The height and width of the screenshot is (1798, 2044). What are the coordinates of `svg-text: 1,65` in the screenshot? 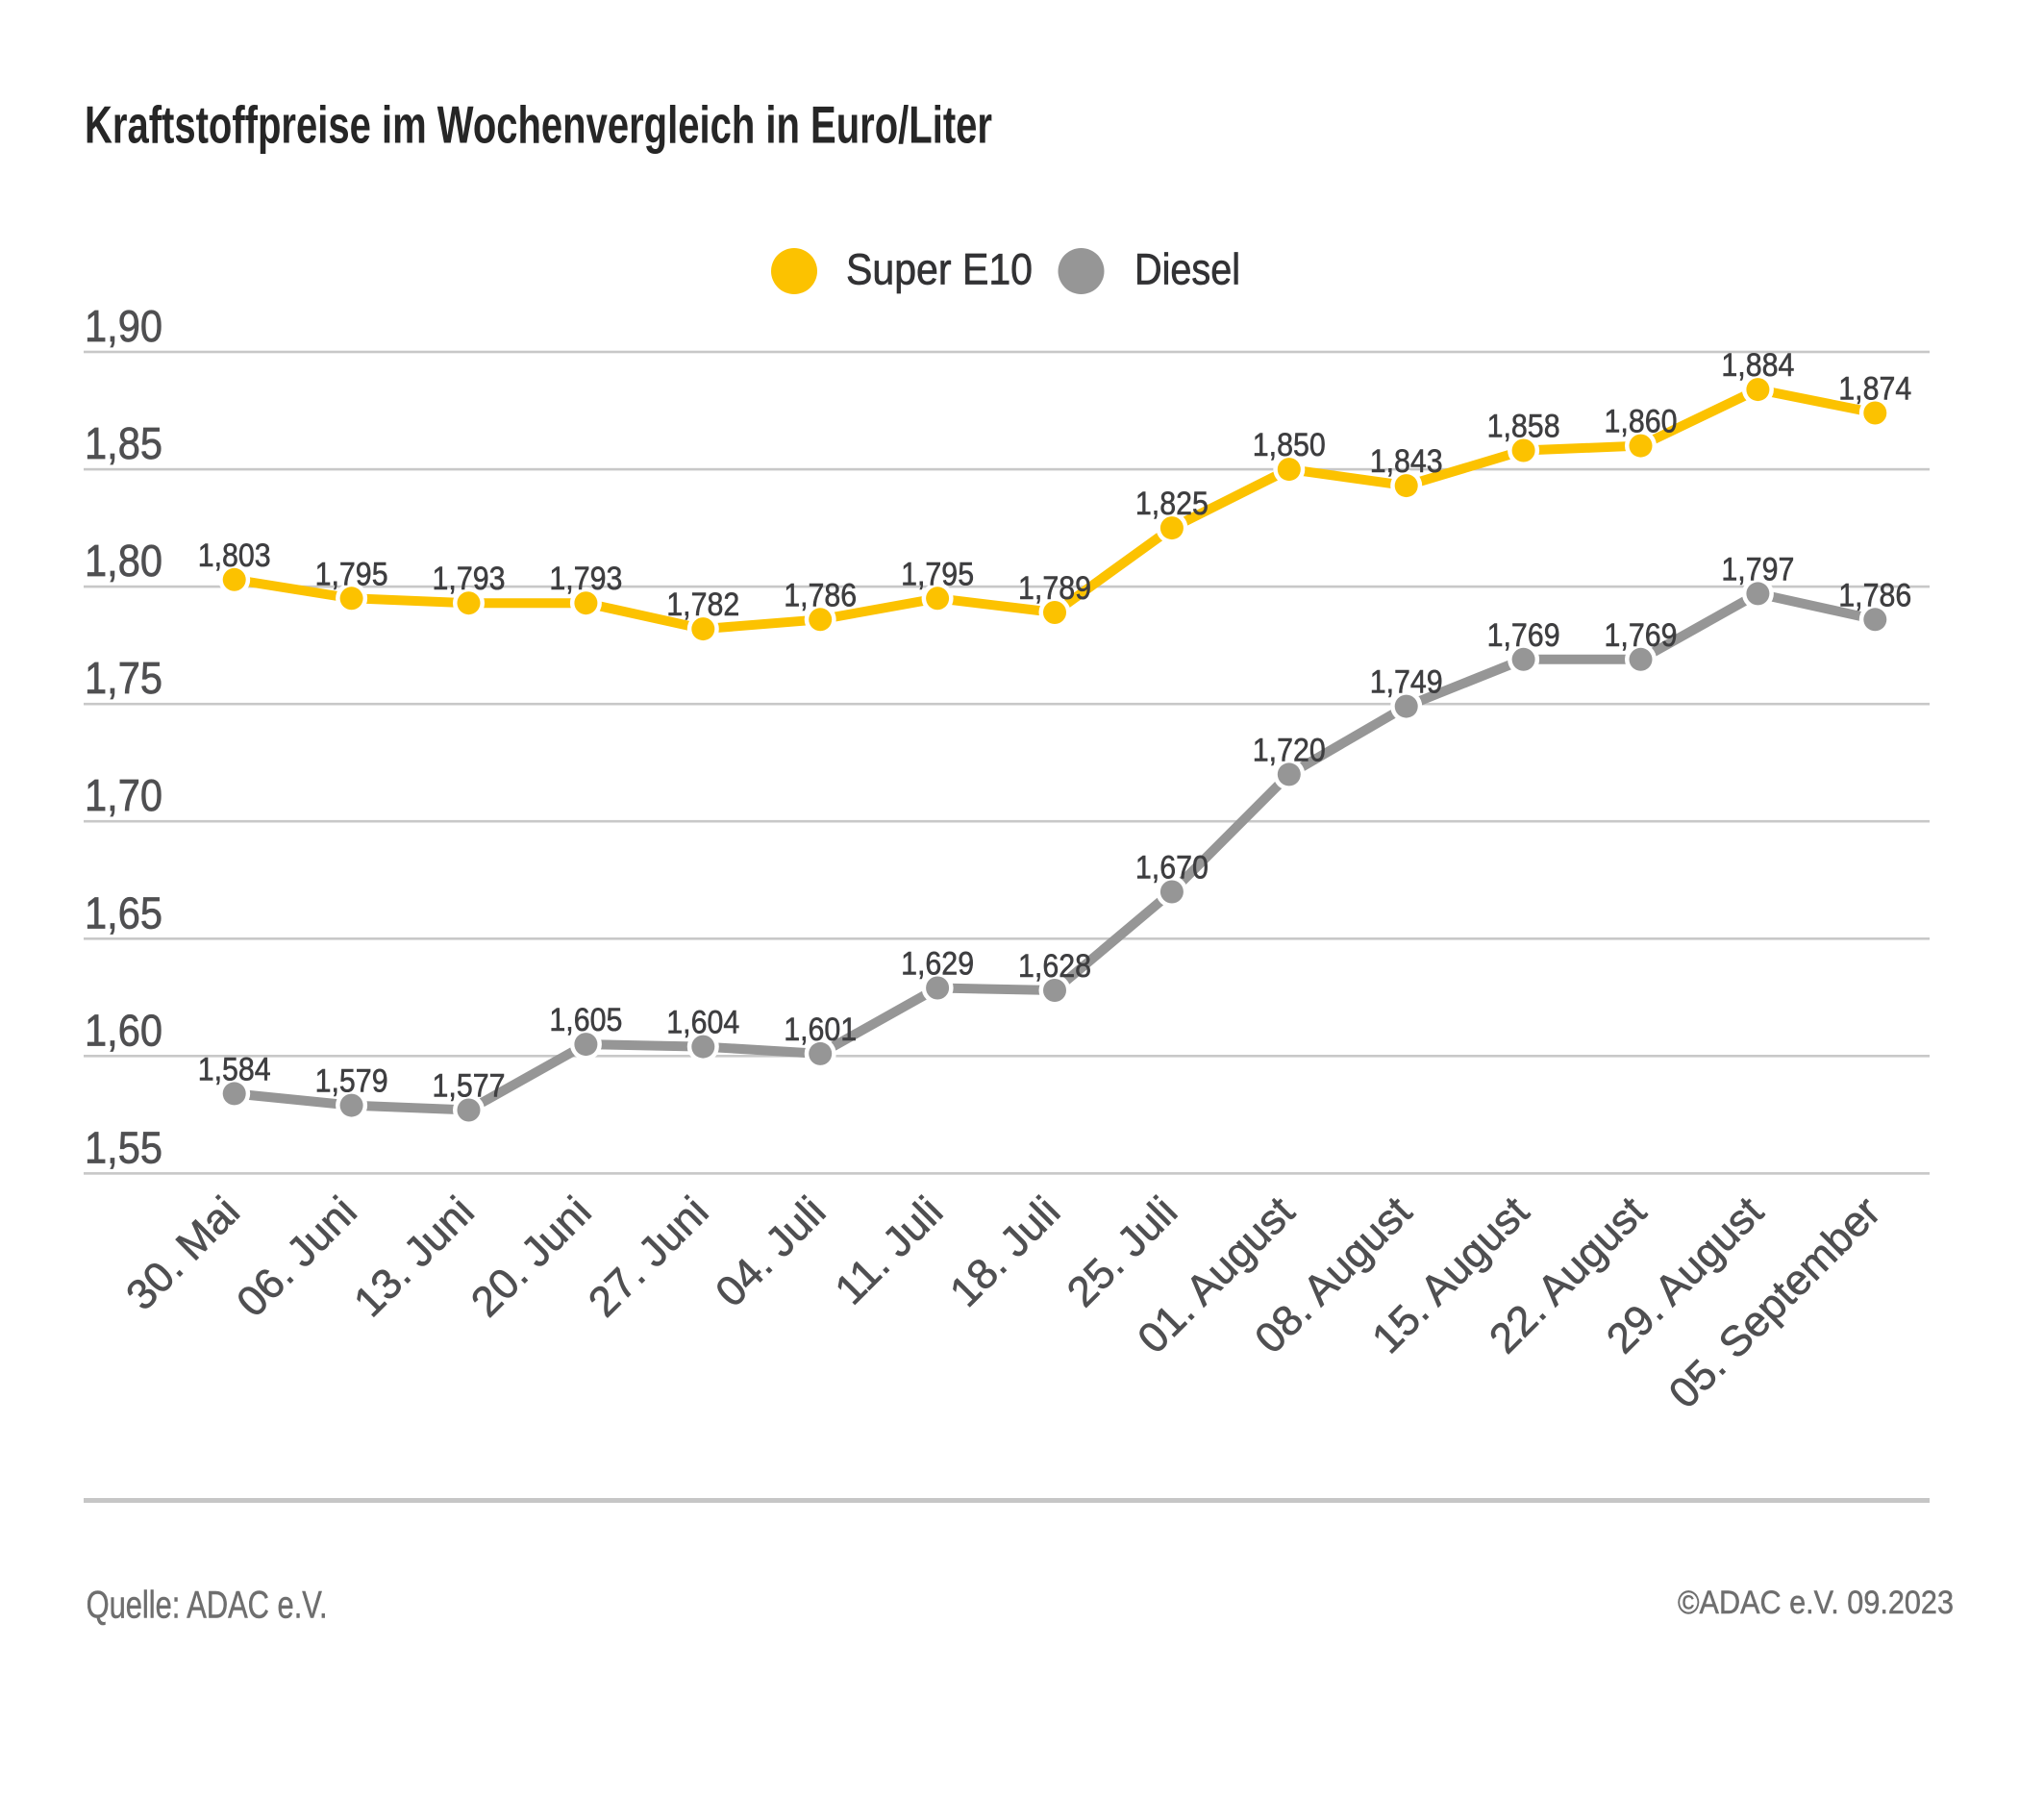 It's located at (124, 912).